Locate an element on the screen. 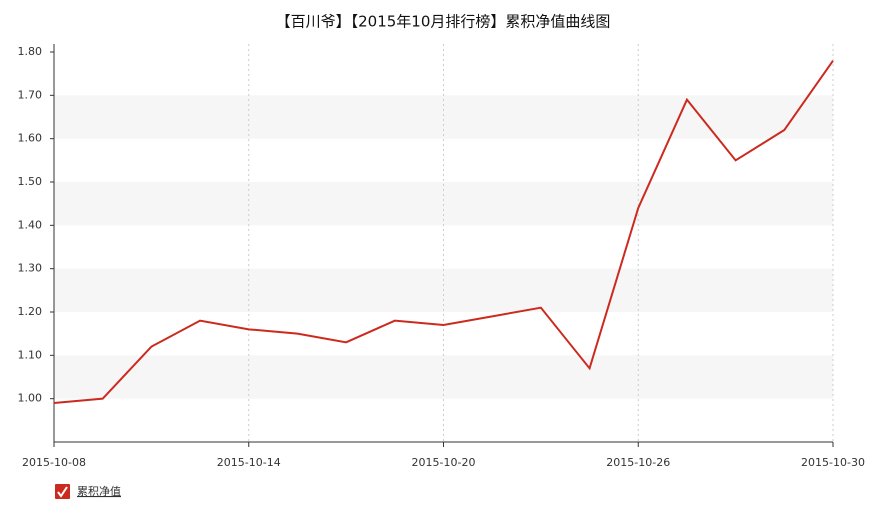 This screenshot has height=515, width=887. y-tick-label: 1.30 is located at coordinates (30, 268).